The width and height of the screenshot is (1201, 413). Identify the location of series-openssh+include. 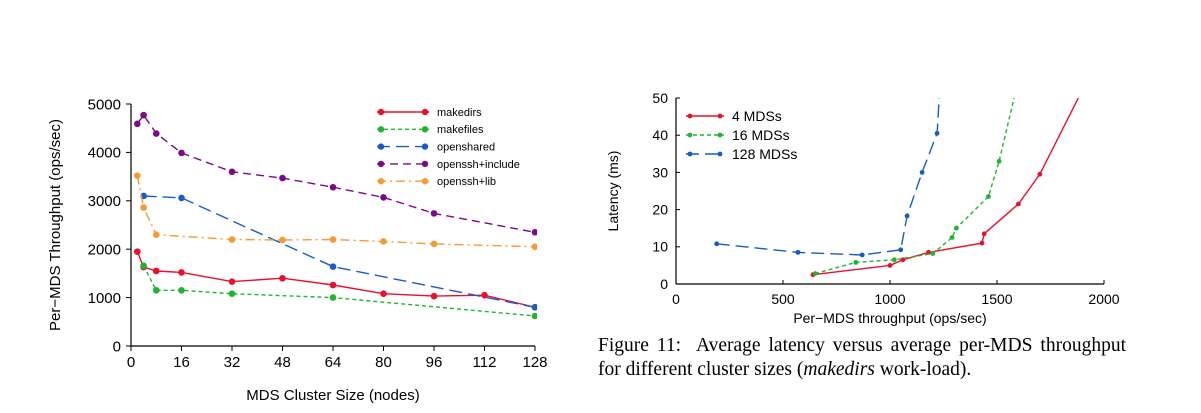
(335, 173).